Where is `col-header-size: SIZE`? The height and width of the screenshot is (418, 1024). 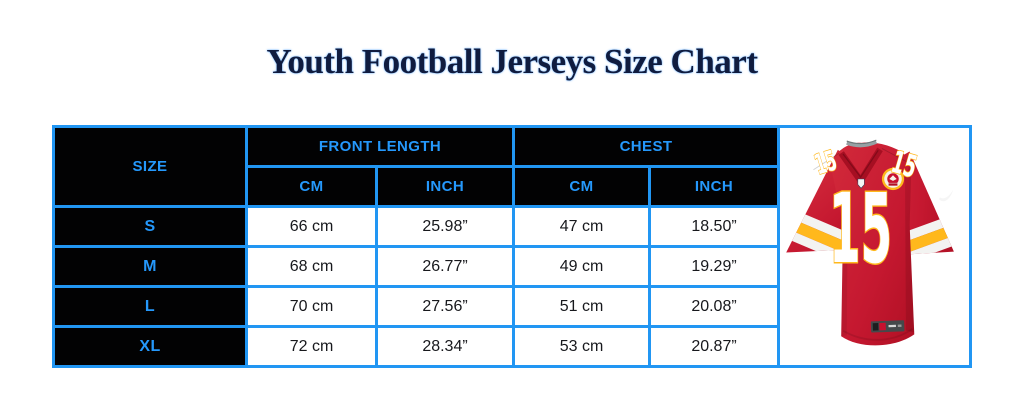
col-header-size: SIZE is located at coordinates (150, 166).